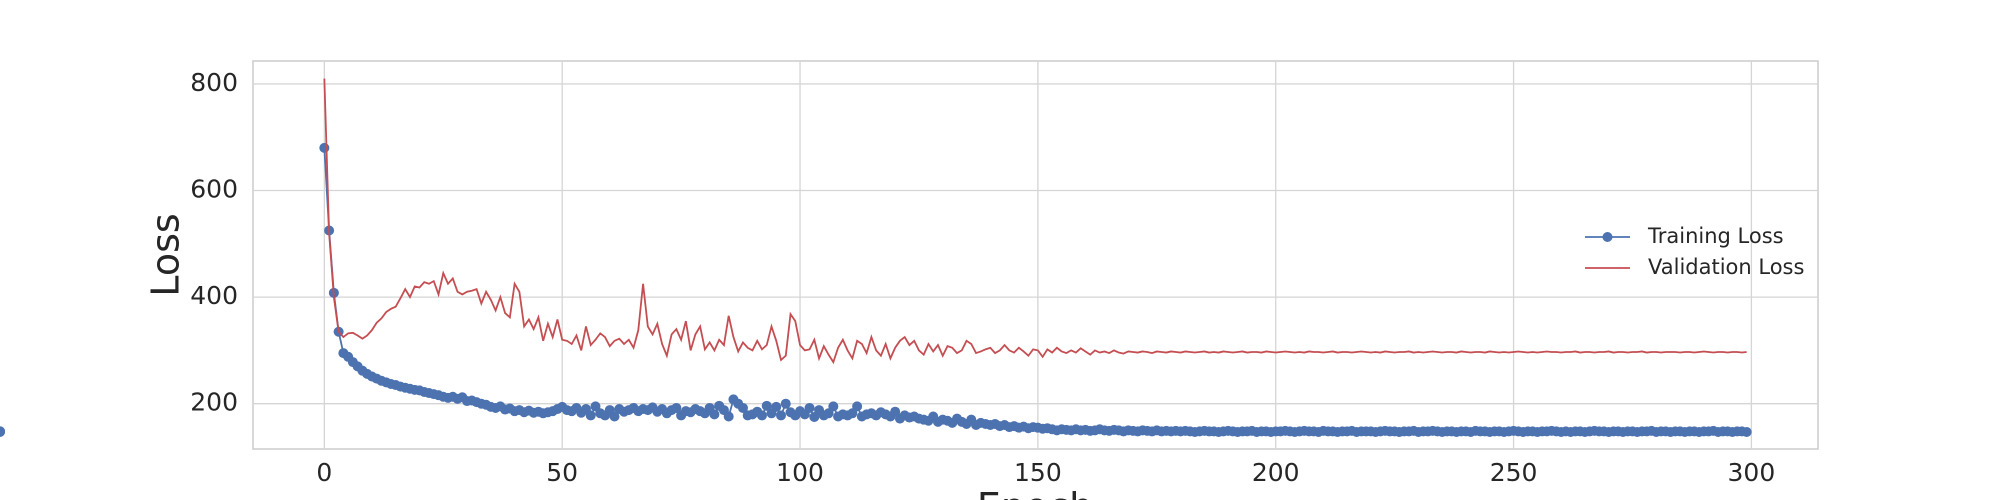 The height and width of the screenshot is (500, 2000). I want to click on y-tick-label: 600, so click(214, 189).